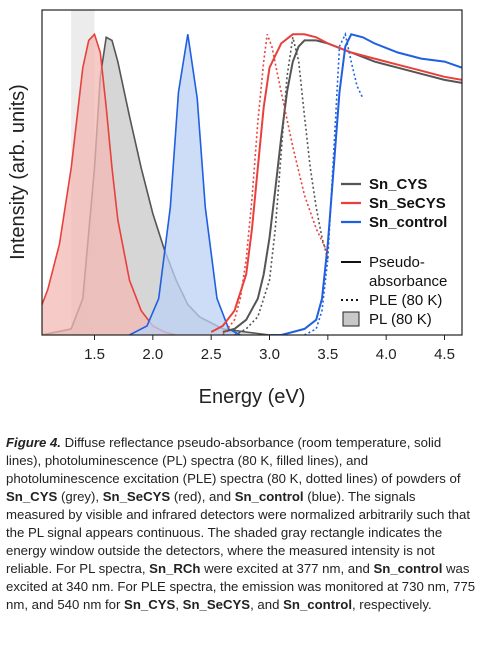 The image size is (484, 652). I want to click on caption-text: , and, so click(267, 604).